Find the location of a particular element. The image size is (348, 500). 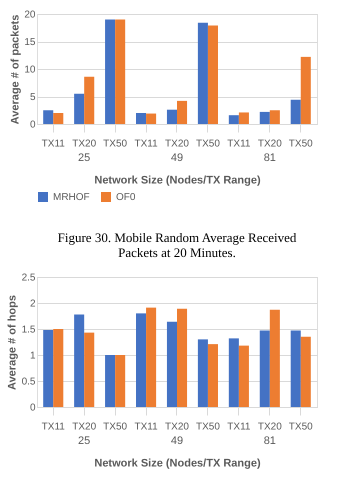

y-axis-title: Average # of packets is located at coordinates (15, 69).